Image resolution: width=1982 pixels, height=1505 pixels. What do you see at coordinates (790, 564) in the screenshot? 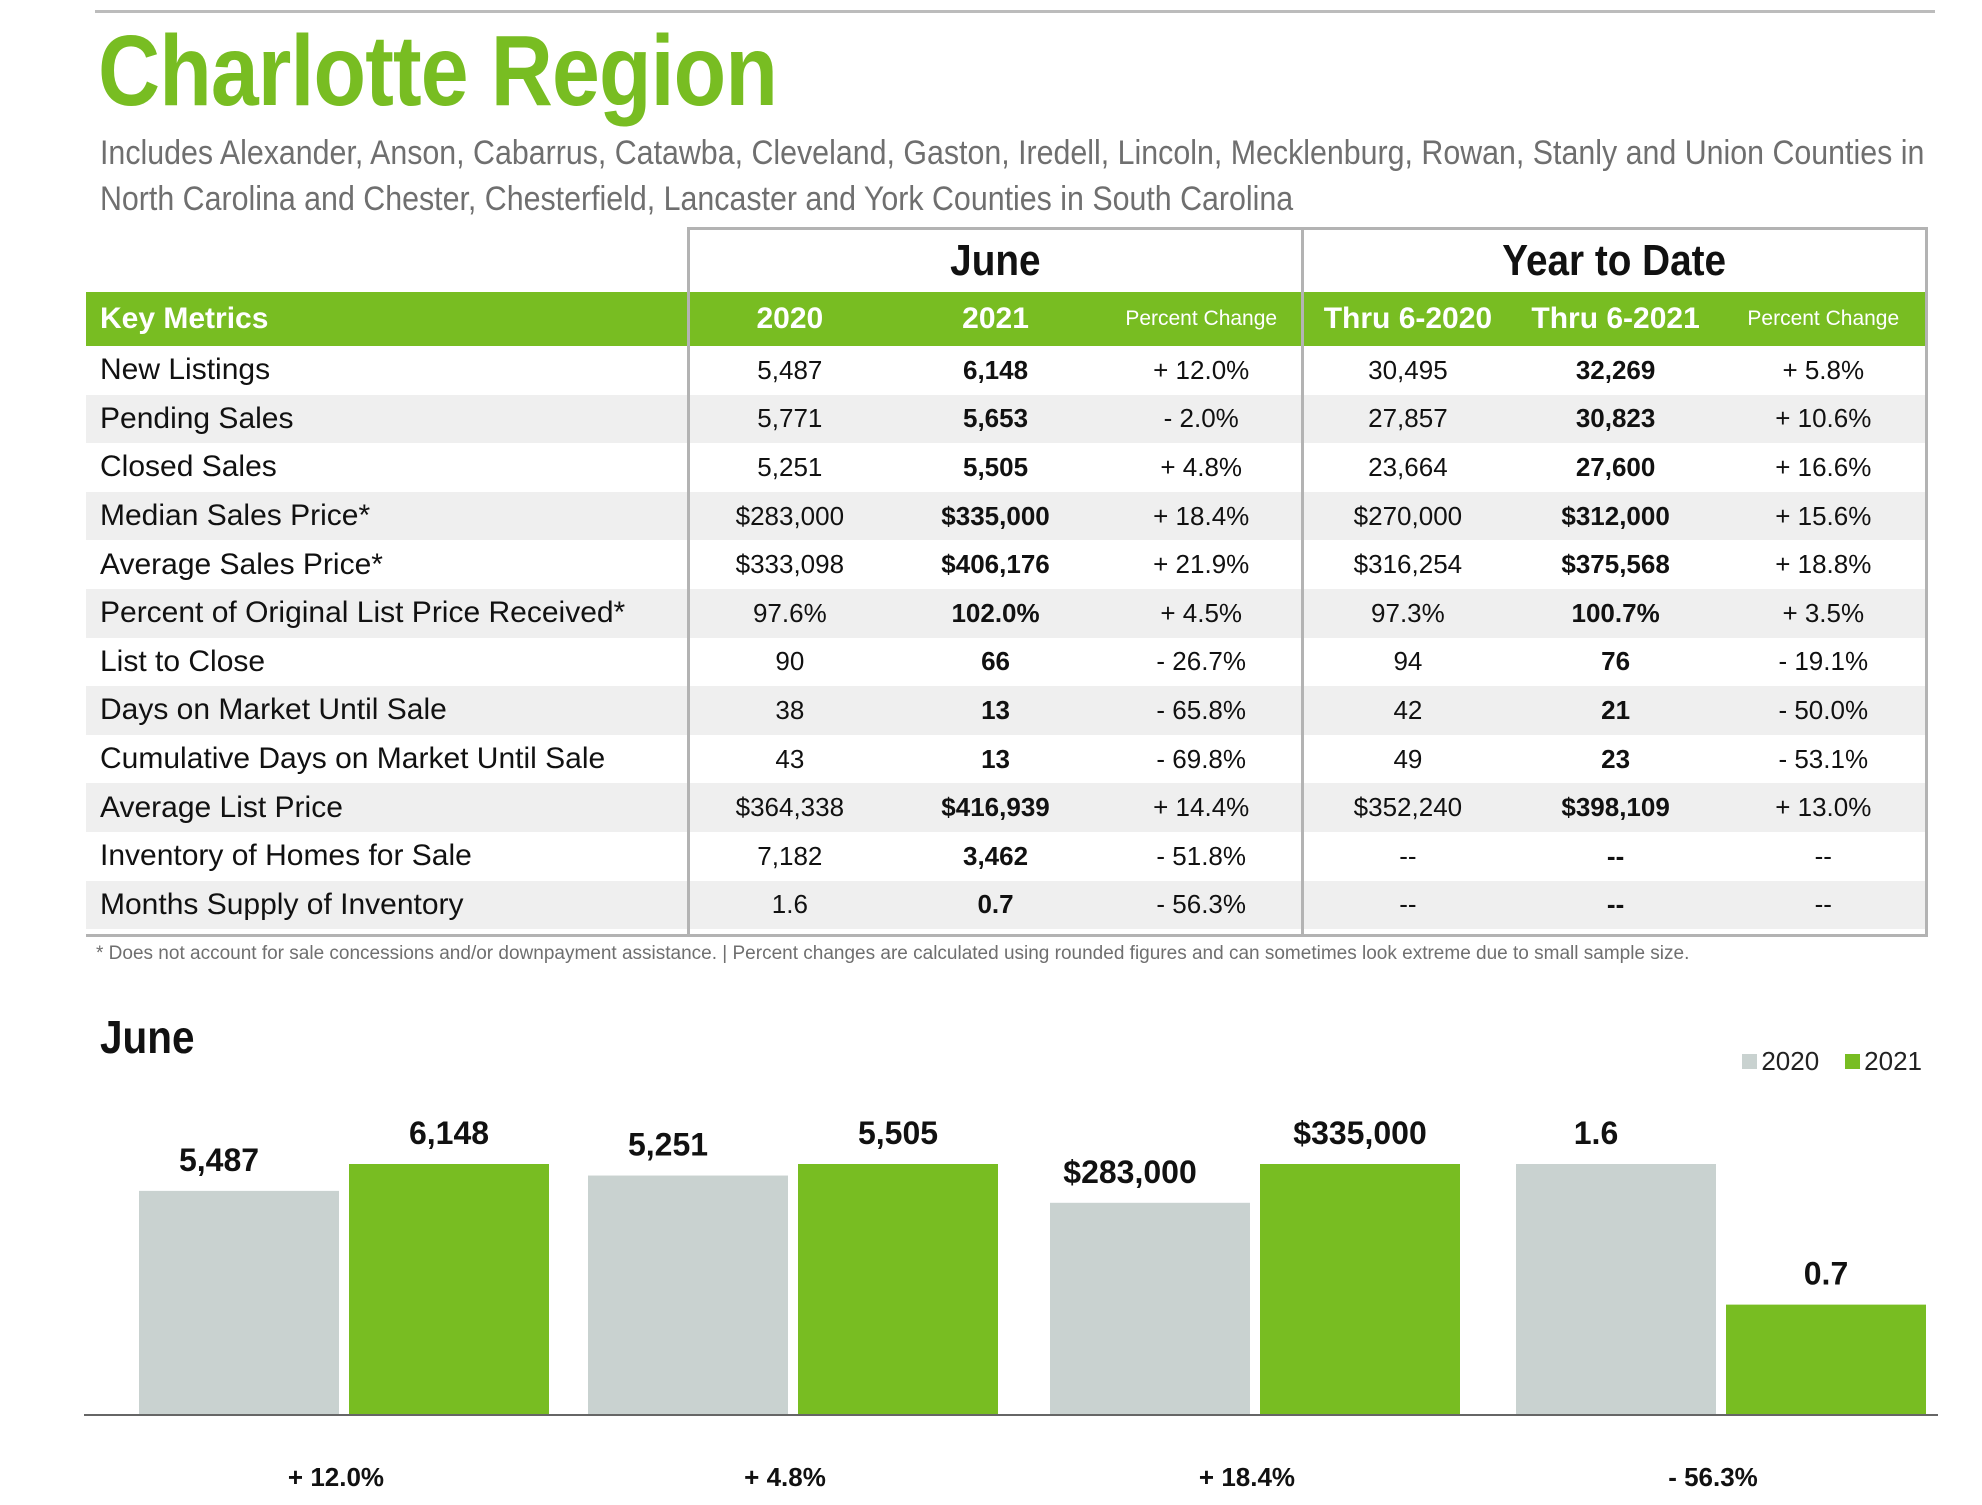
I see `cell-june-2020: $333,098` at bounding box center [790, 564].